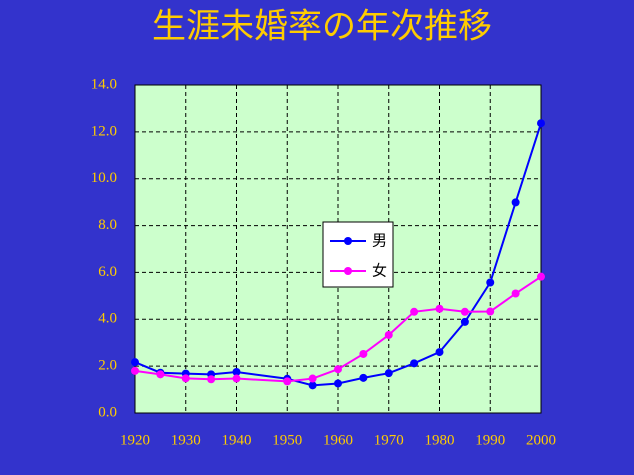  Describe the element at coordinates (104, 84) in the screenshot. I see `y-tick-label: 14.0` at that location.